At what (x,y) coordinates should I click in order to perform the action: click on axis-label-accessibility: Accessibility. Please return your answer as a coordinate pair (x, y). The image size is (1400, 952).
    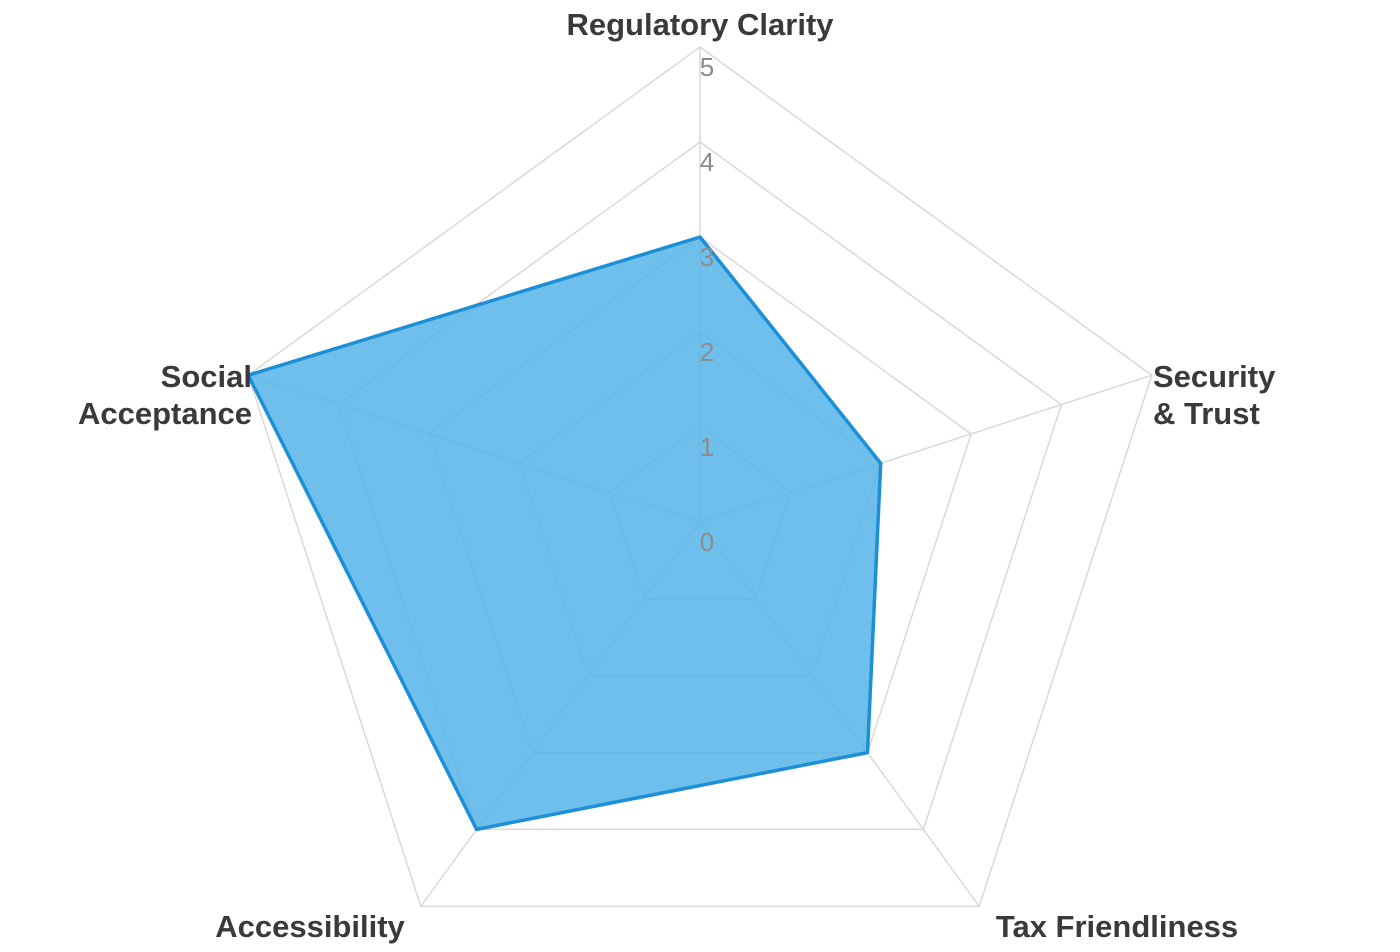
    Looking at the image, I should click on (310, 926).